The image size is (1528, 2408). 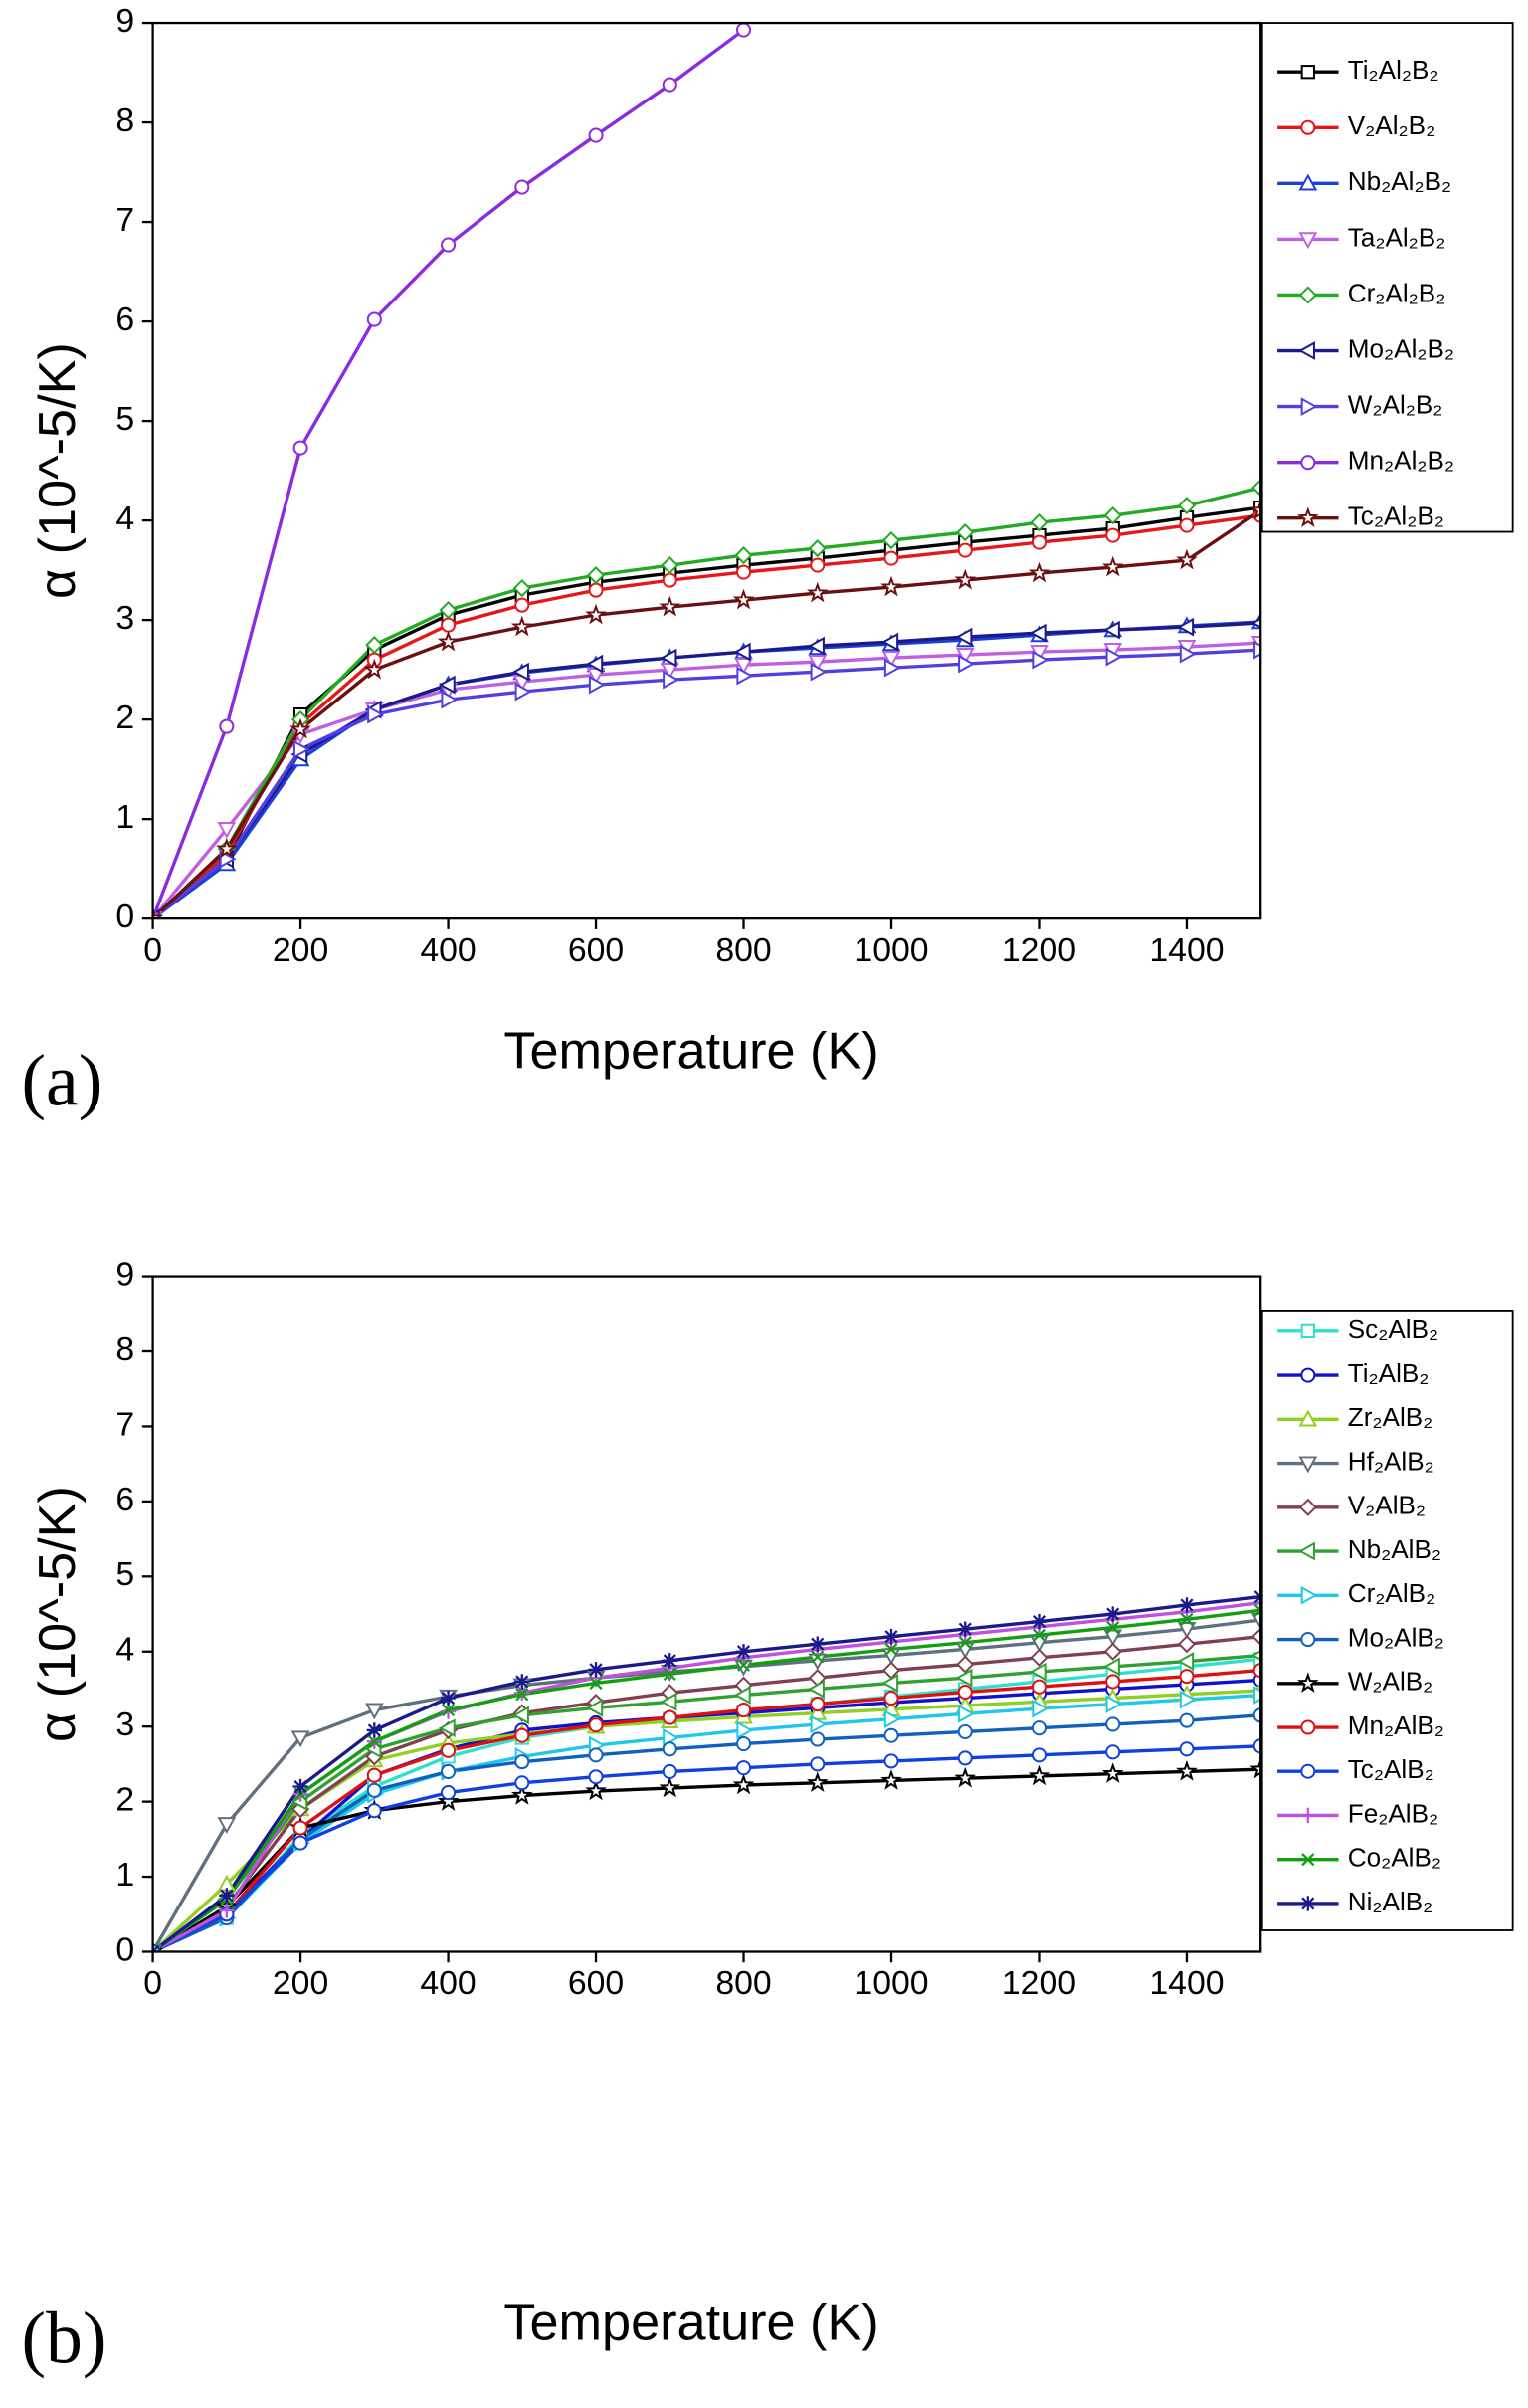 What do you see at coordinates (1390, 1417) in the screenshot?
I see `legend-label: Zr₂AlB₂` at bounding box center [1390, 1417].